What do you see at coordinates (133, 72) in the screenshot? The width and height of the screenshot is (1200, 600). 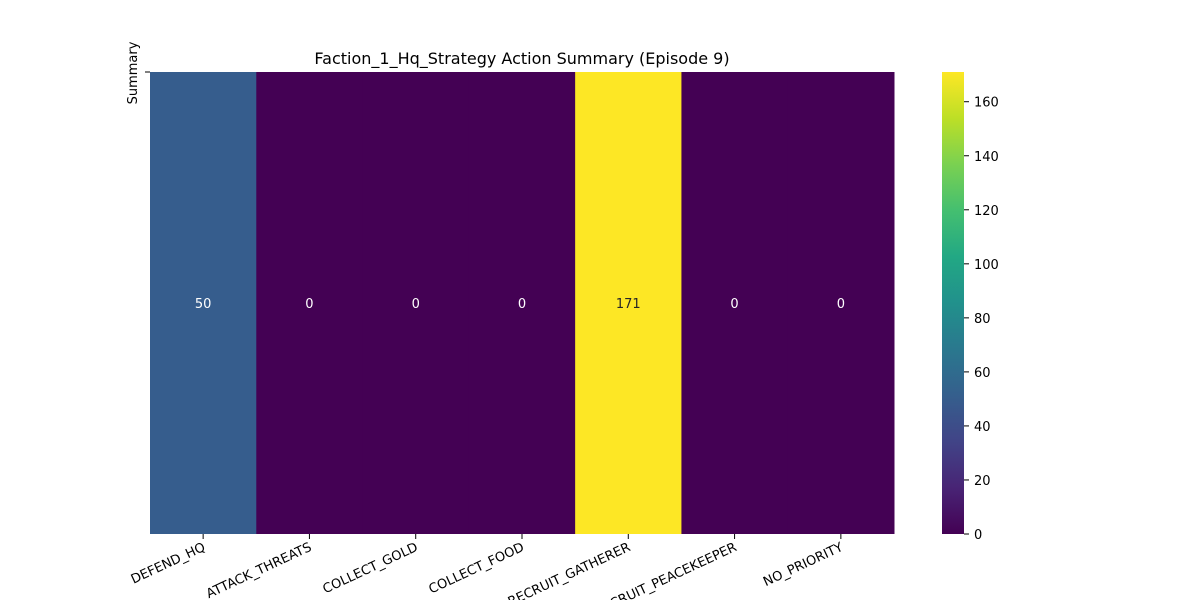 I see `y-axis-label: Summary` at bounding box center [133, 72].